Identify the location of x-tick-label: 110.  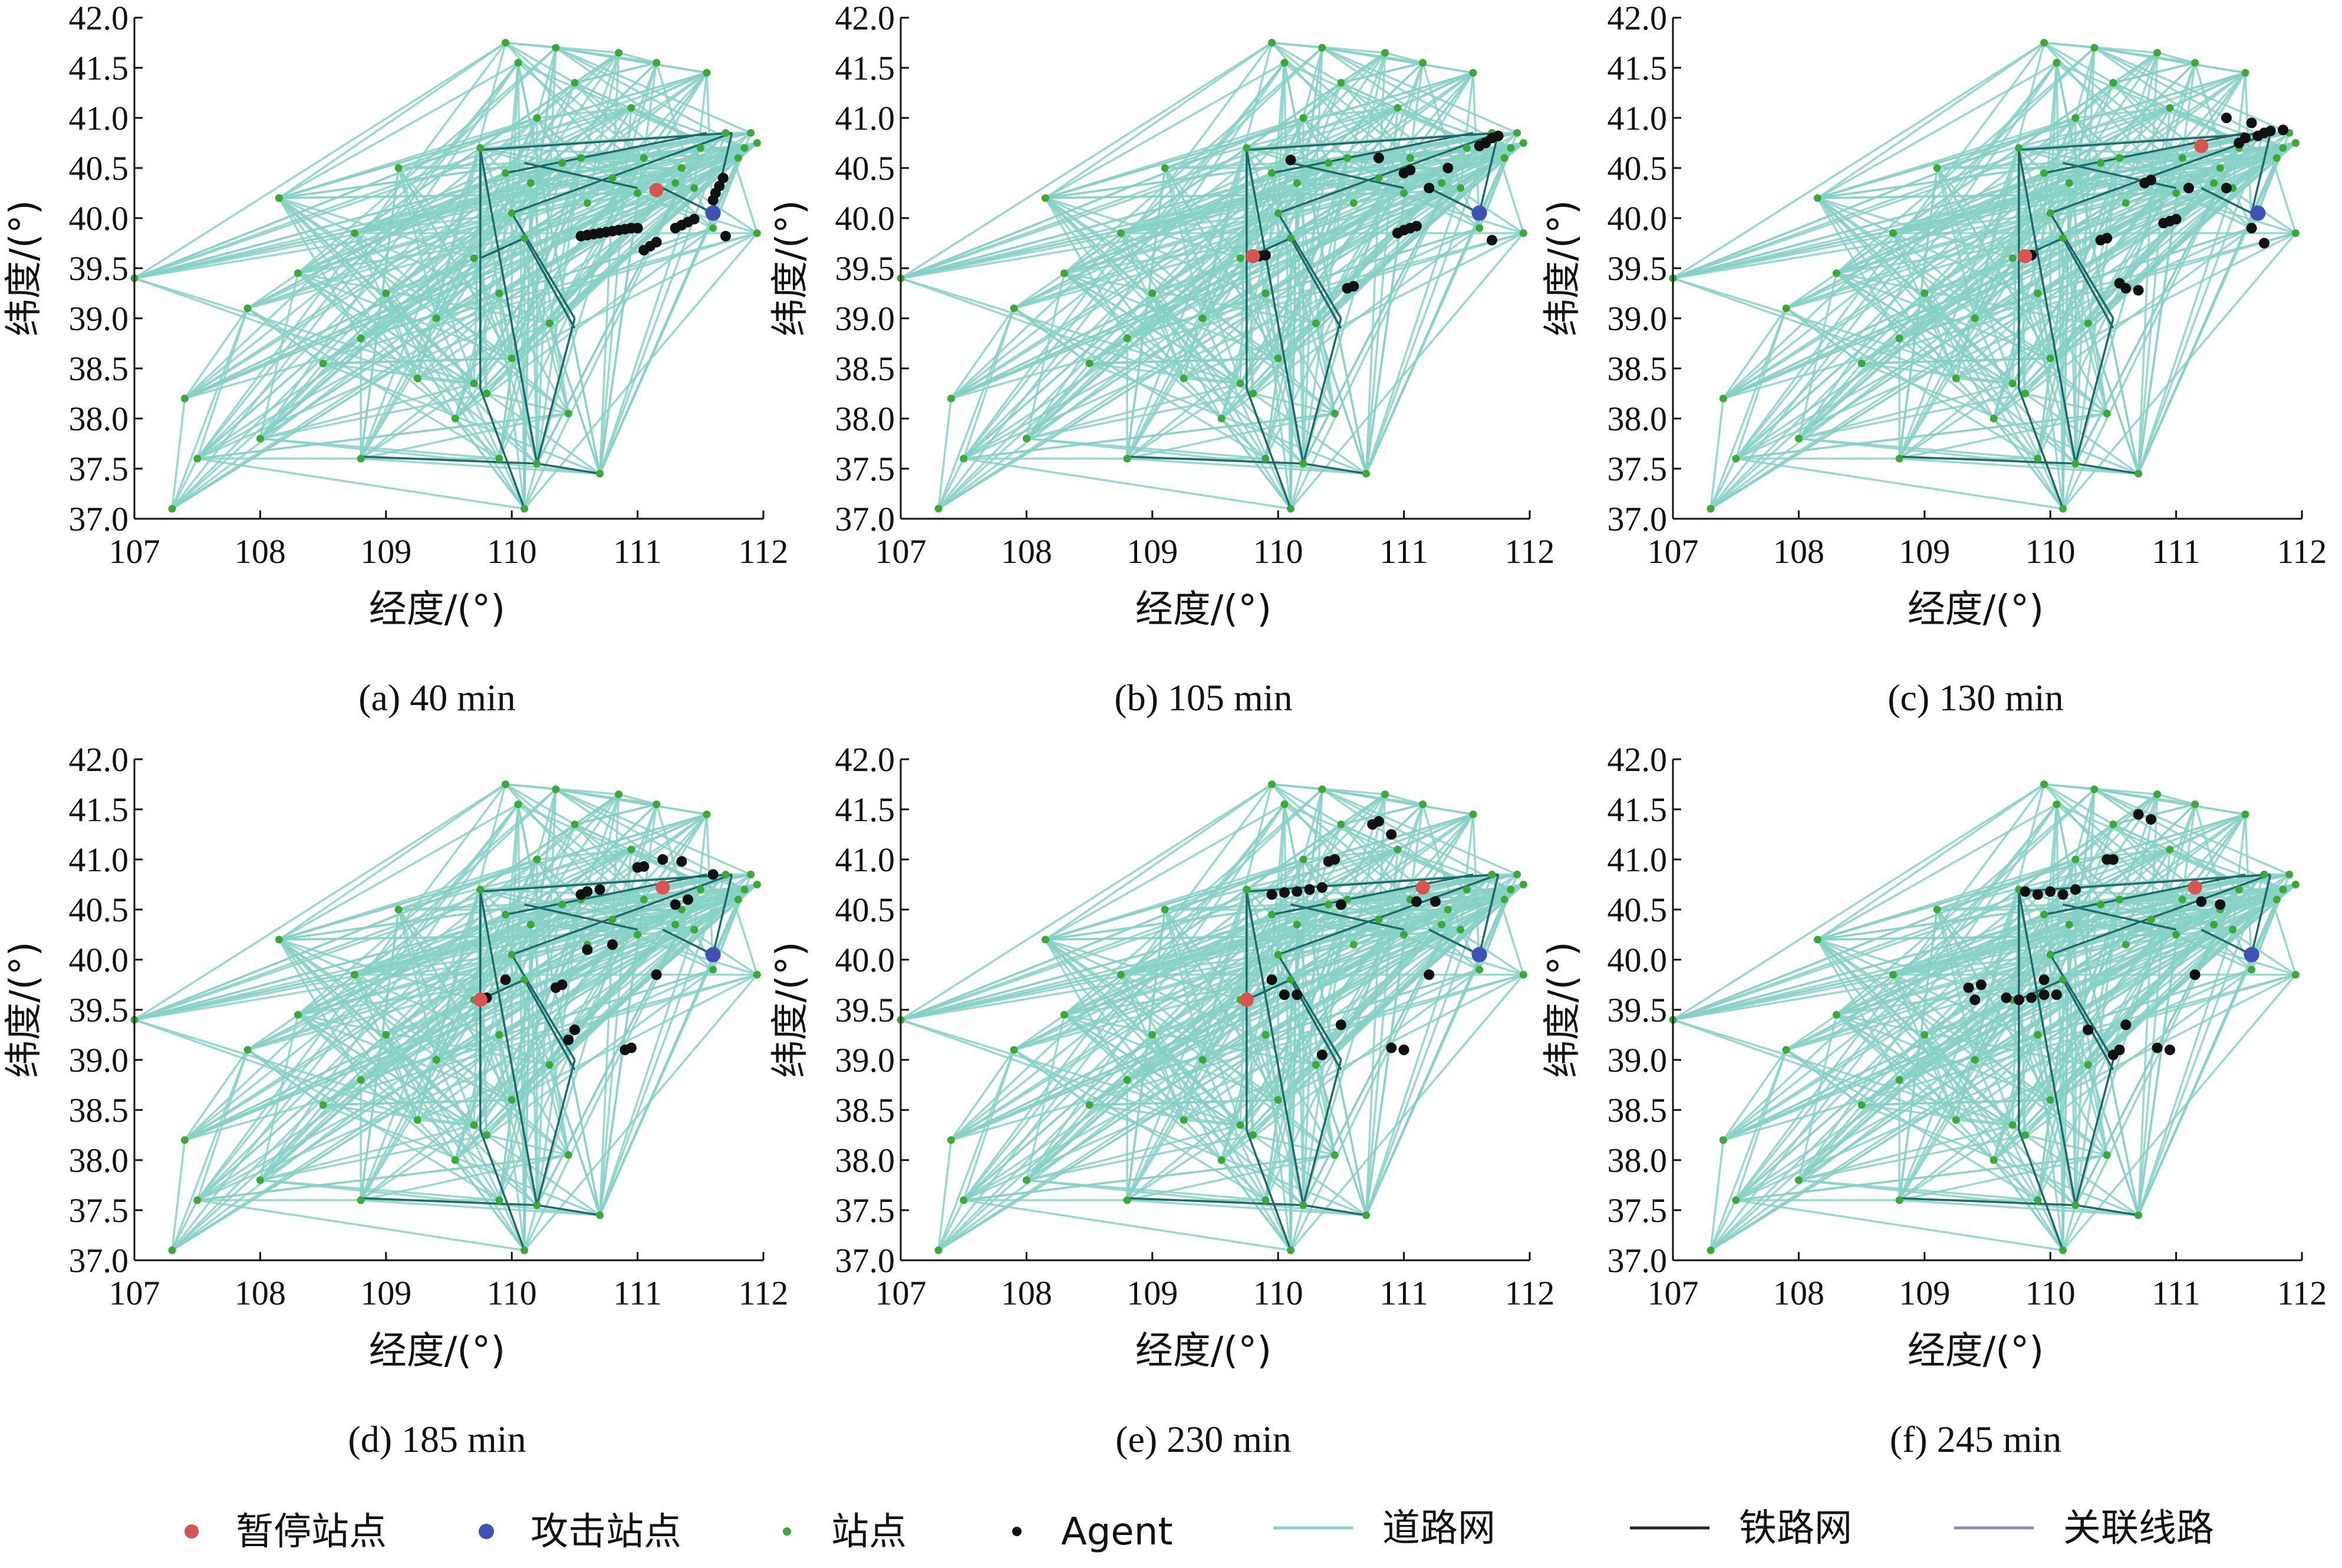
(2050, 551).